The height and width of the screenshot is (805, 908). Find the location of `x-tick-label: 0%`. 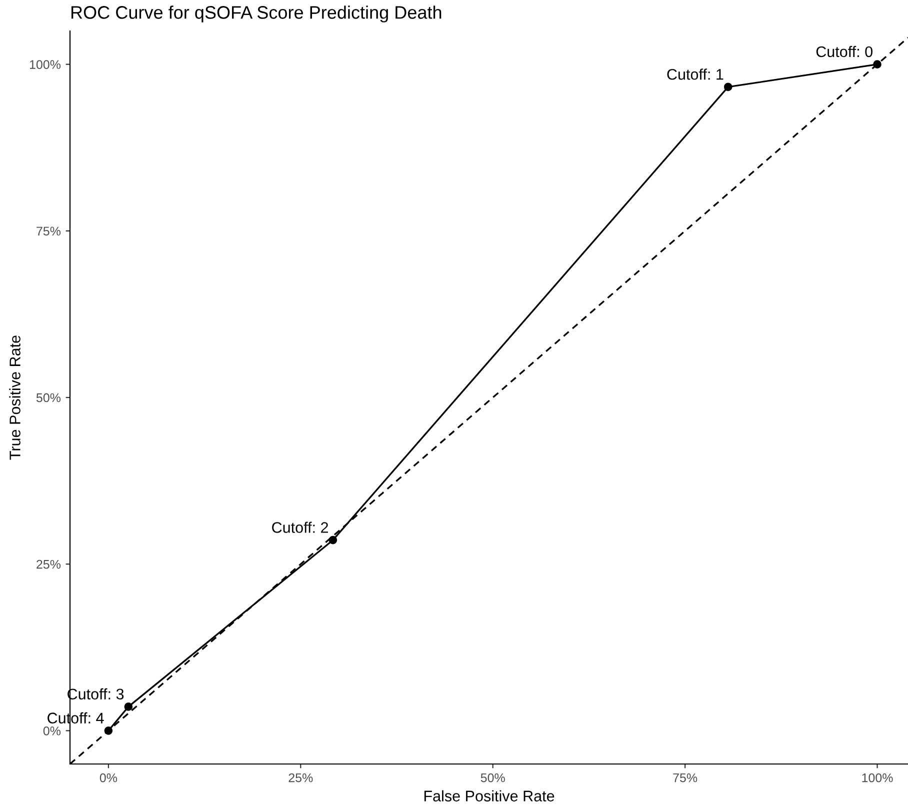

x-tick-label: 0% is located at coordinates (109, 777).